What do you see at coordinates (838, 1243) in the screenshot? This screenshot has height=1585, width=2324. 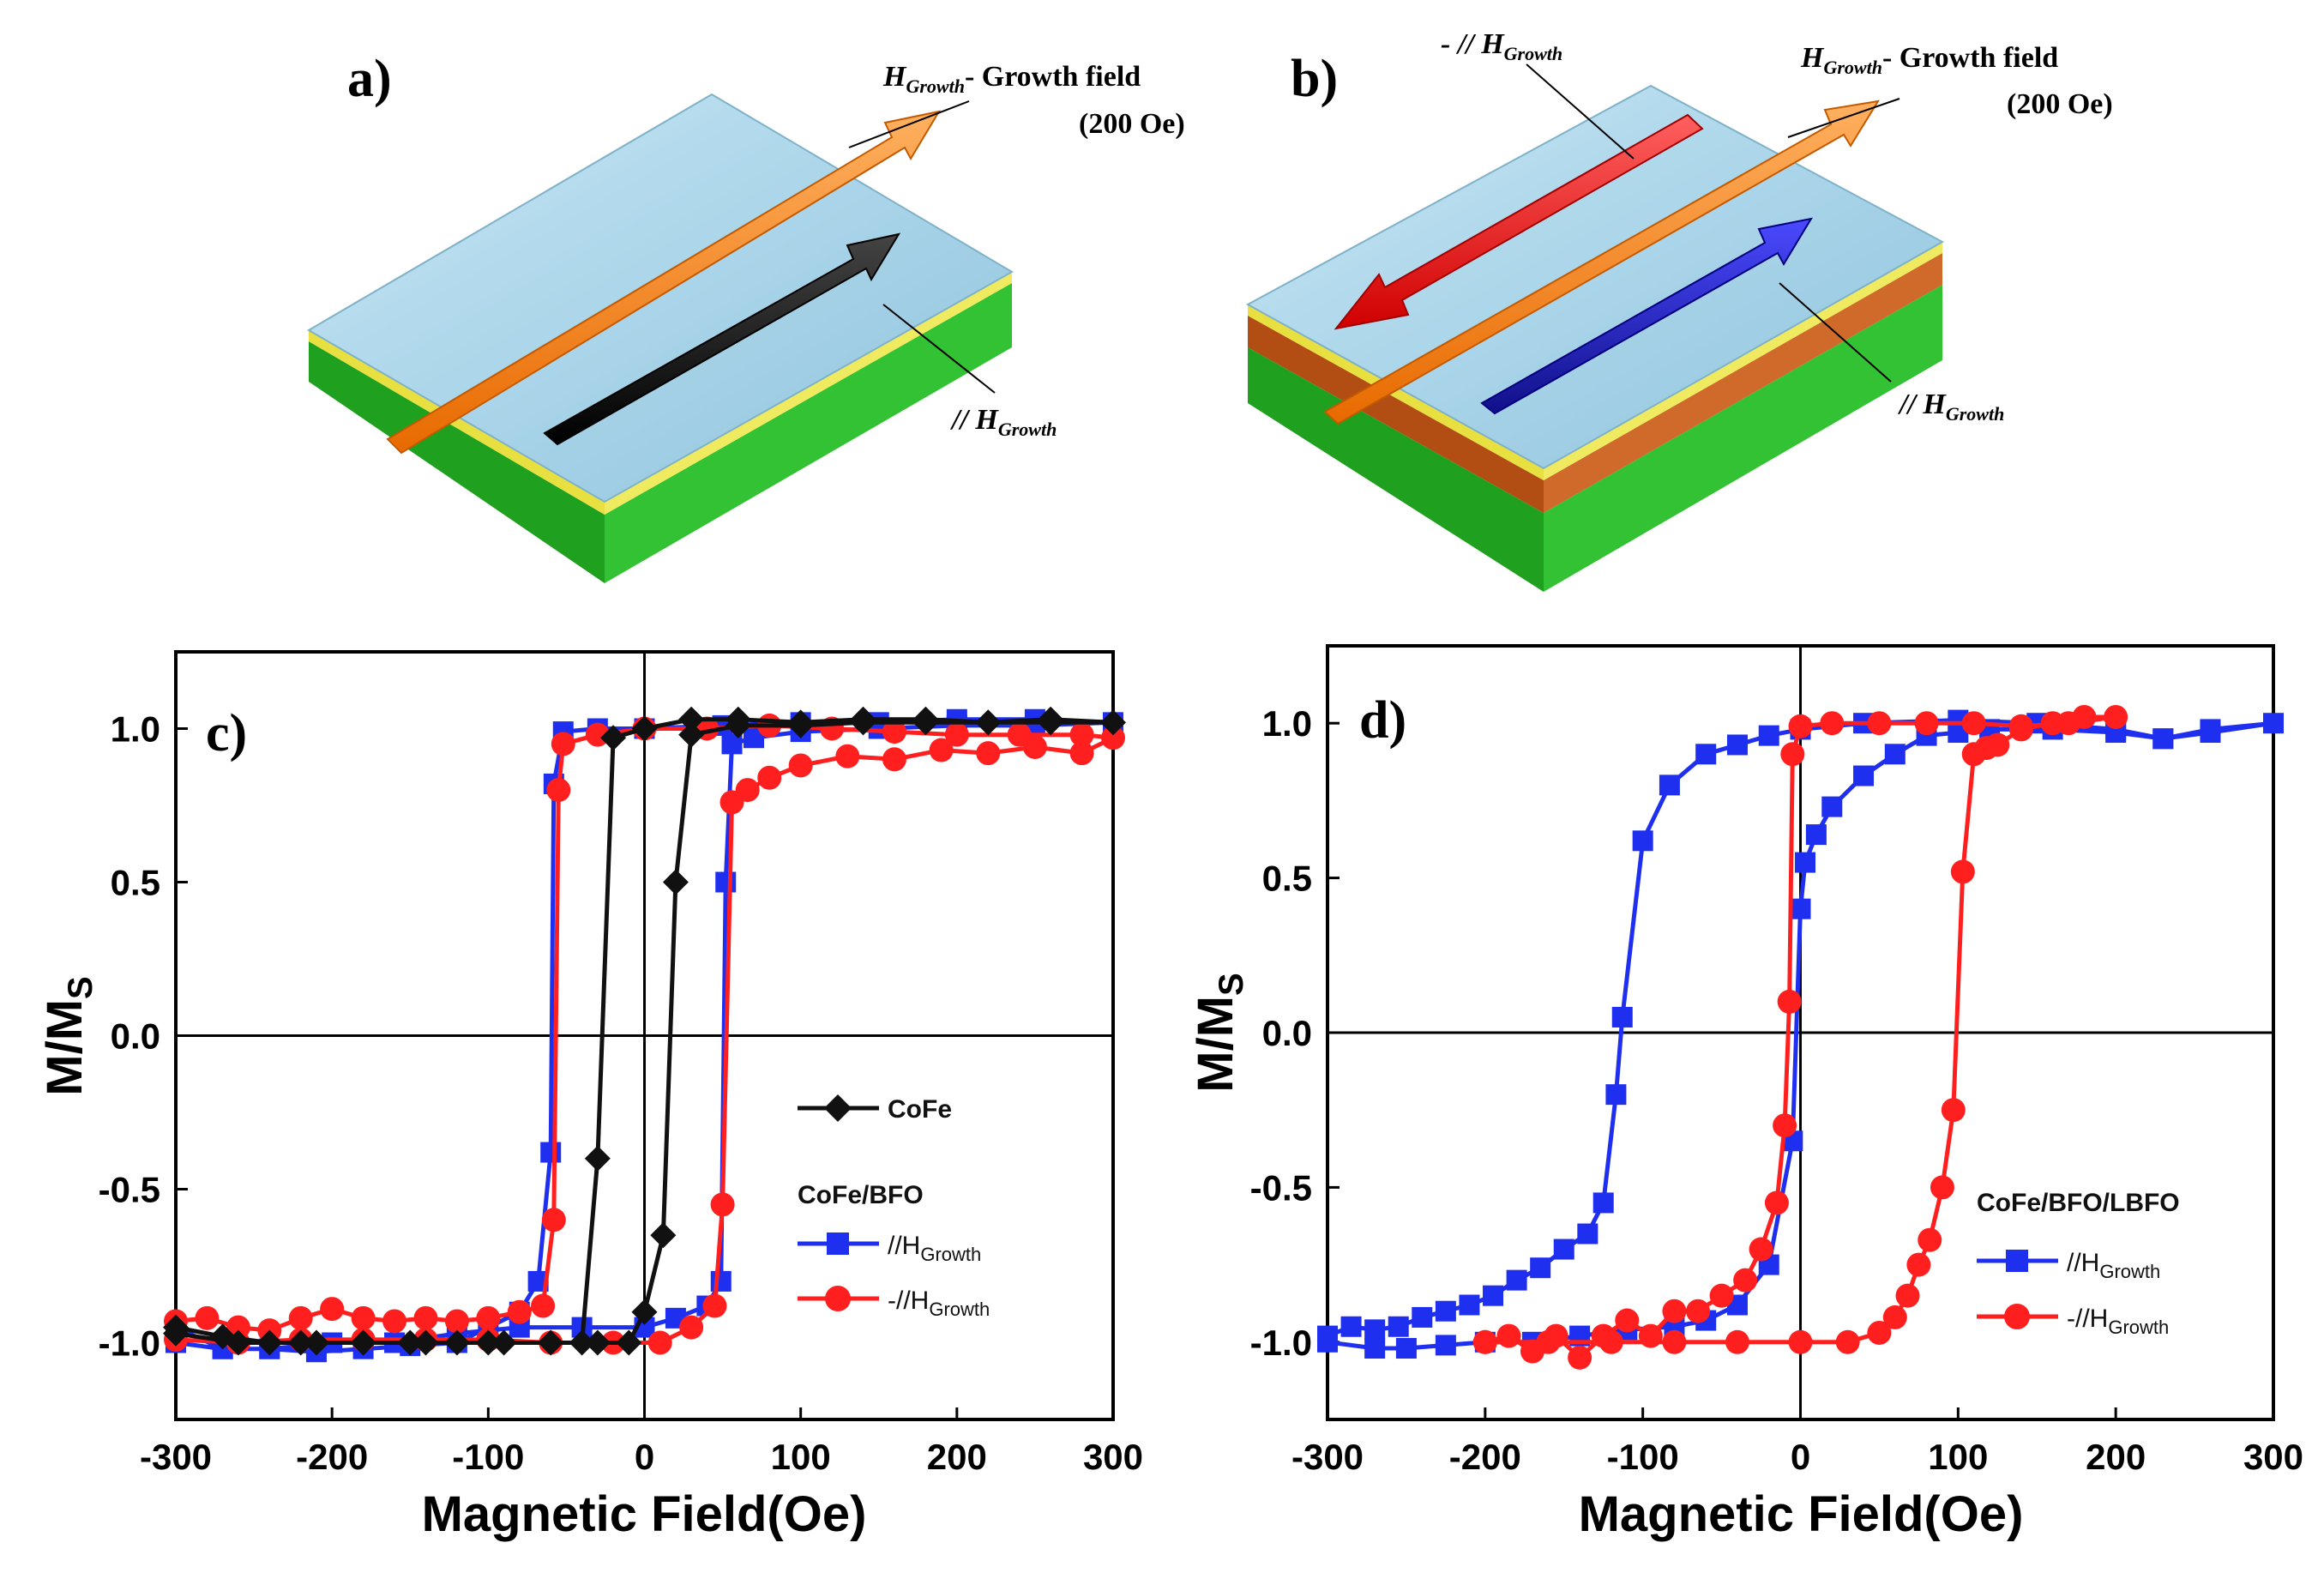 I see `legend-c-blue-marker` at bounding box center [838, 1243].